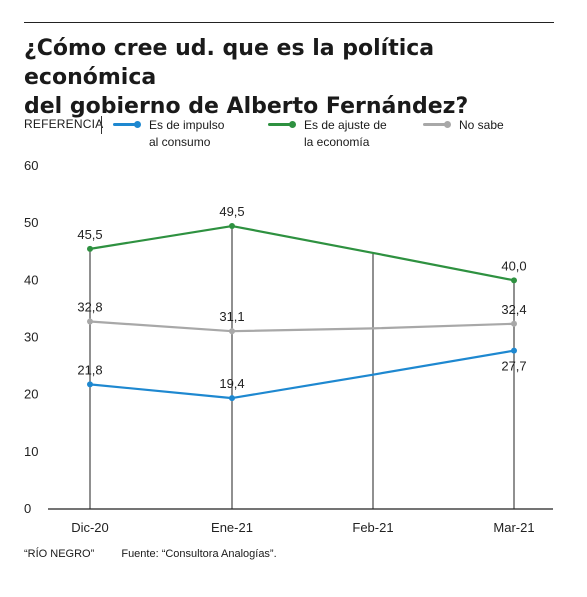 Image resolution: width=587 pixels, height=597 pixels. What do you see at coordinates (231, 383) in the screenshot?
I see `data-label: 19,4` at bounding box center [231, 383].